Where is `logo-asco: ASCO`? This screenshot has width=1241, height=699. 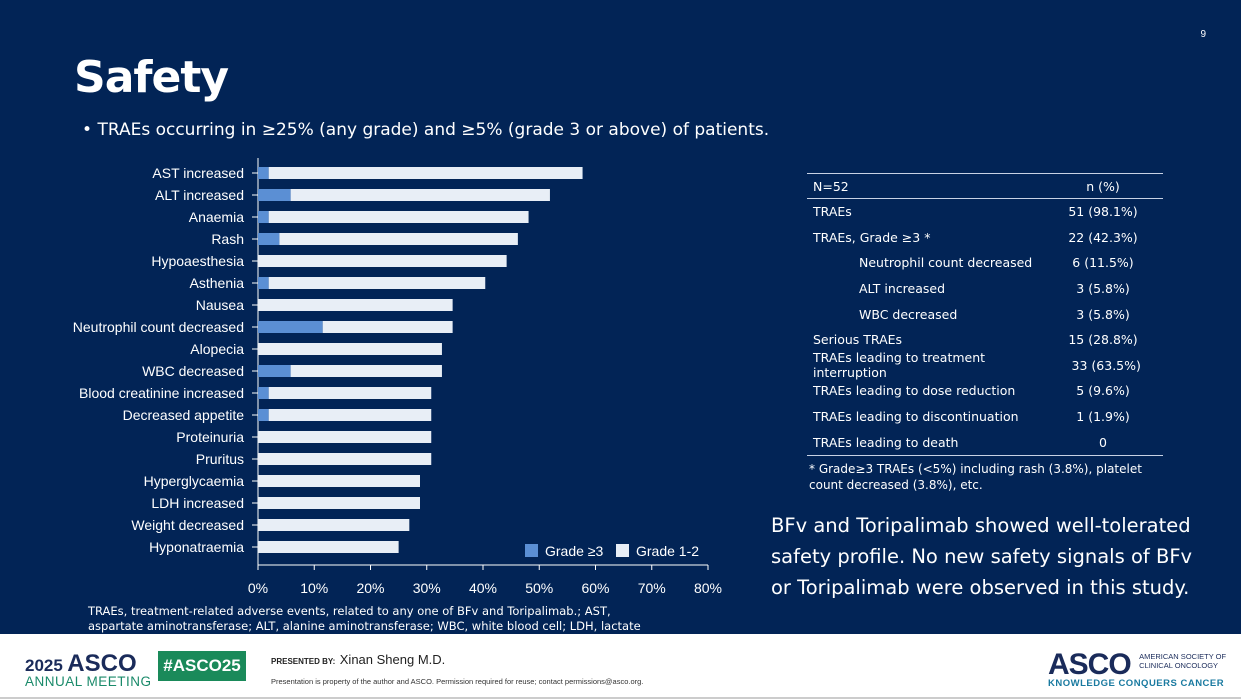
logo-asco: ASCO is located at coordinates (102, 663).